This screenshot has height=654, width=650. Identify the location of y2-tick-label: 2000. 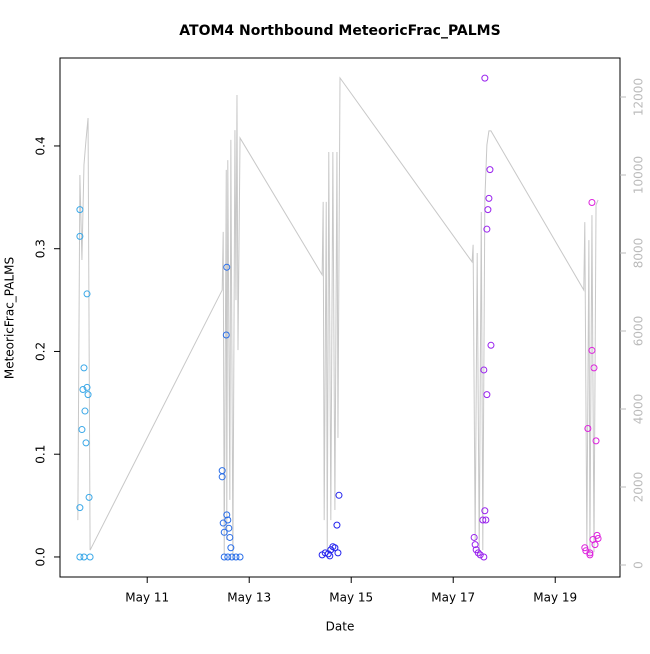
(639, 487).